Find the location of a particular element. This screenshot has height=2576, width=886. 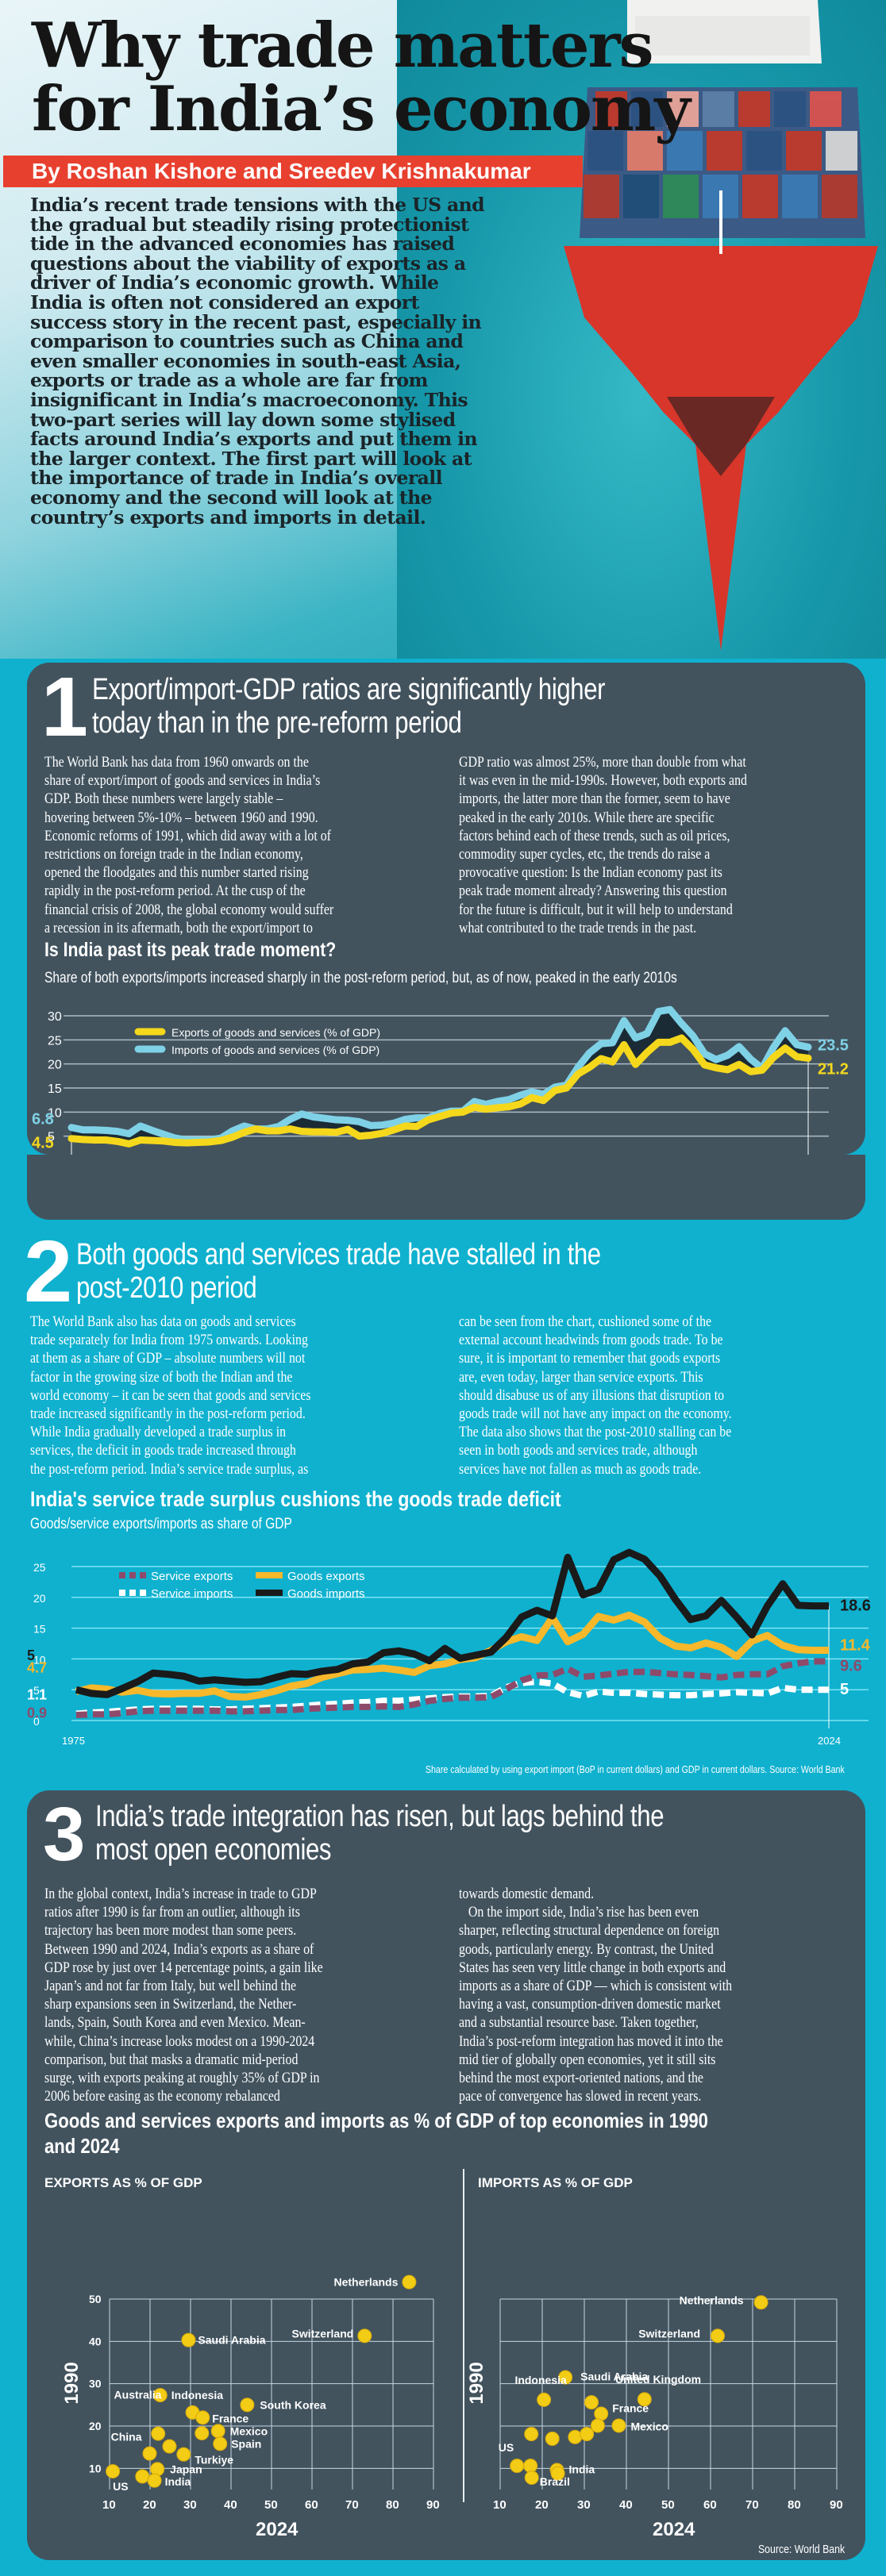

y-tick-label: 0 is located at coordinates (36, 1721).